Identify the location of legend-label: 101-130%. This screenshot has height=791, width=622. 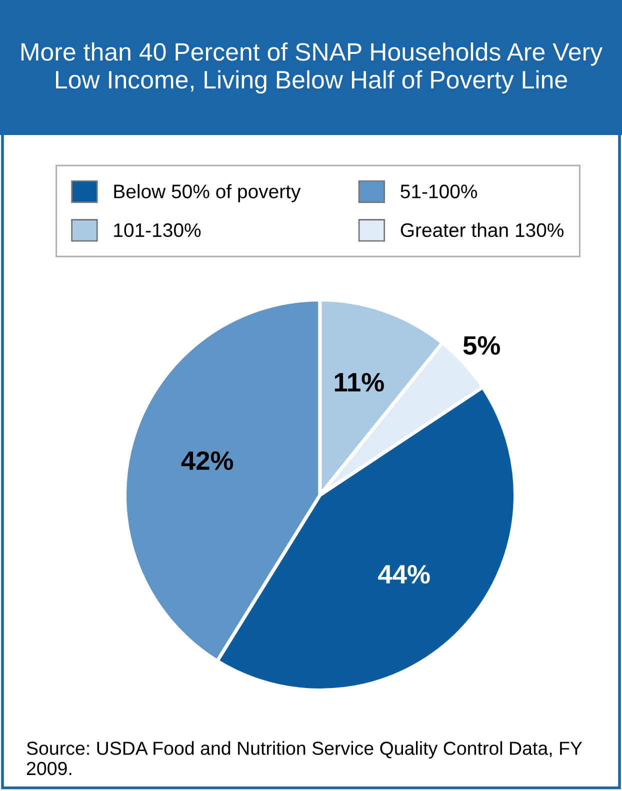
(157, 230).